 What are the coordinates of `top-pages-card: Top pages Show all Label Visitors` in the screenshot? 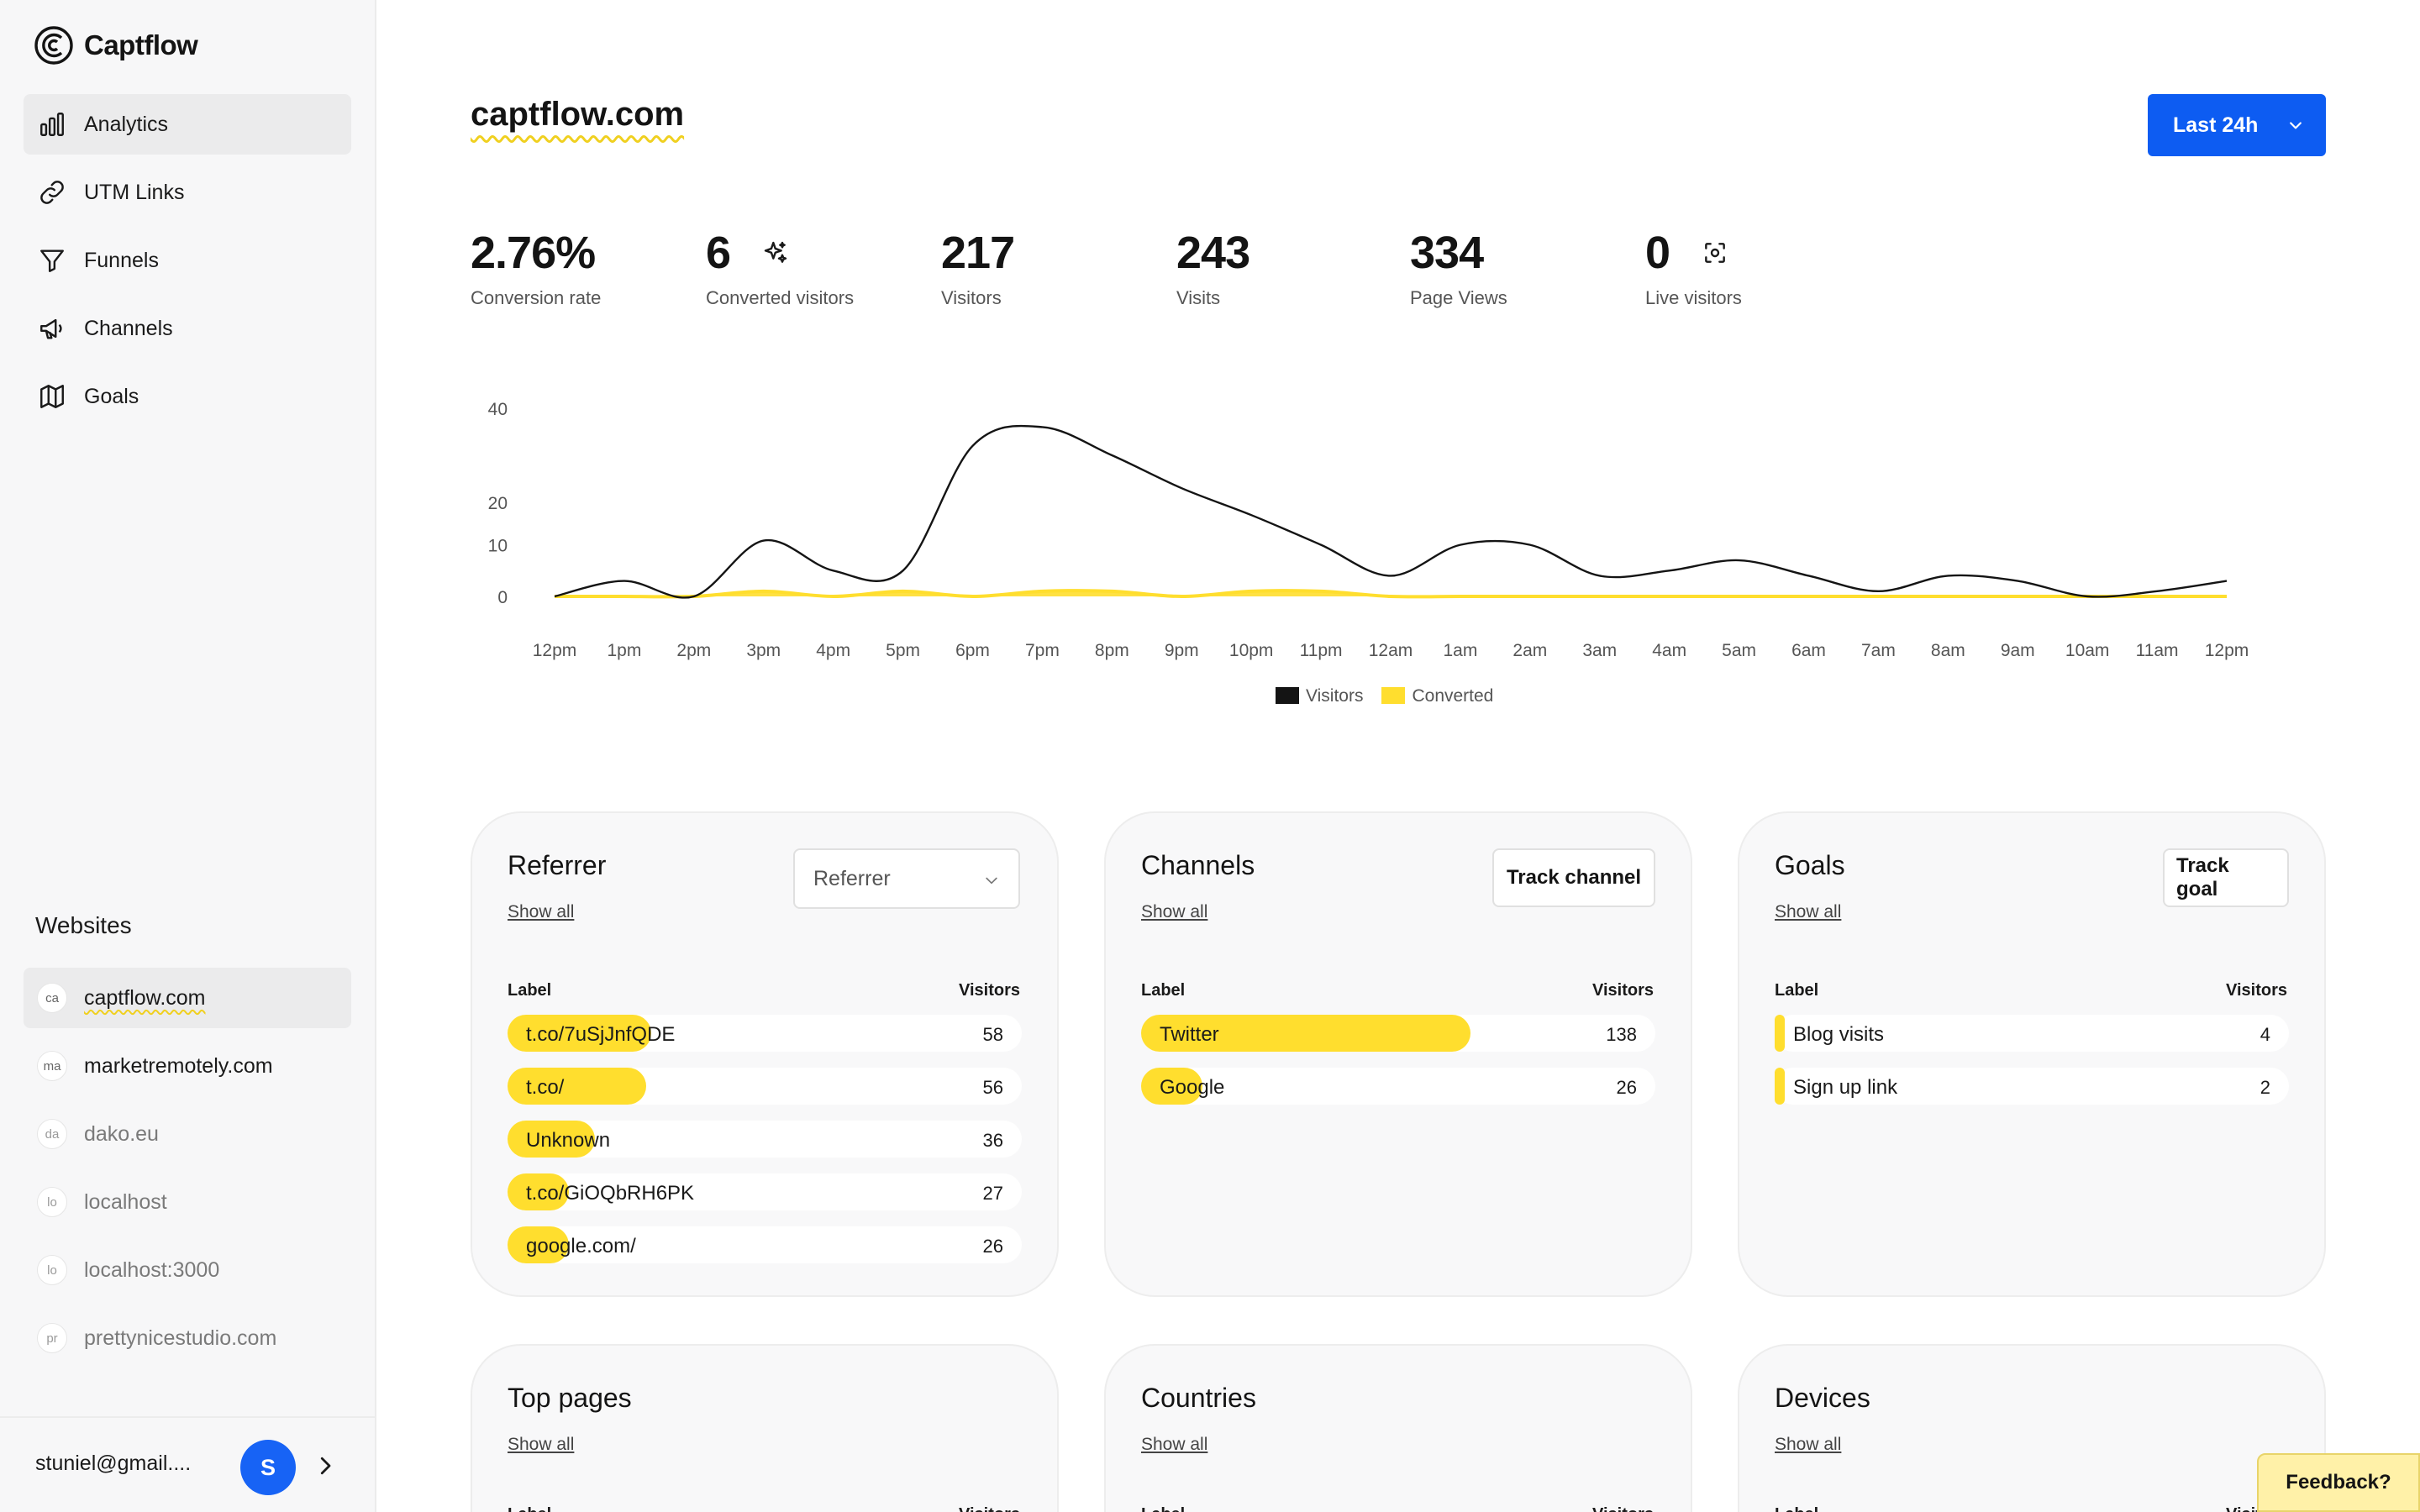 It's located at (765, 1428).